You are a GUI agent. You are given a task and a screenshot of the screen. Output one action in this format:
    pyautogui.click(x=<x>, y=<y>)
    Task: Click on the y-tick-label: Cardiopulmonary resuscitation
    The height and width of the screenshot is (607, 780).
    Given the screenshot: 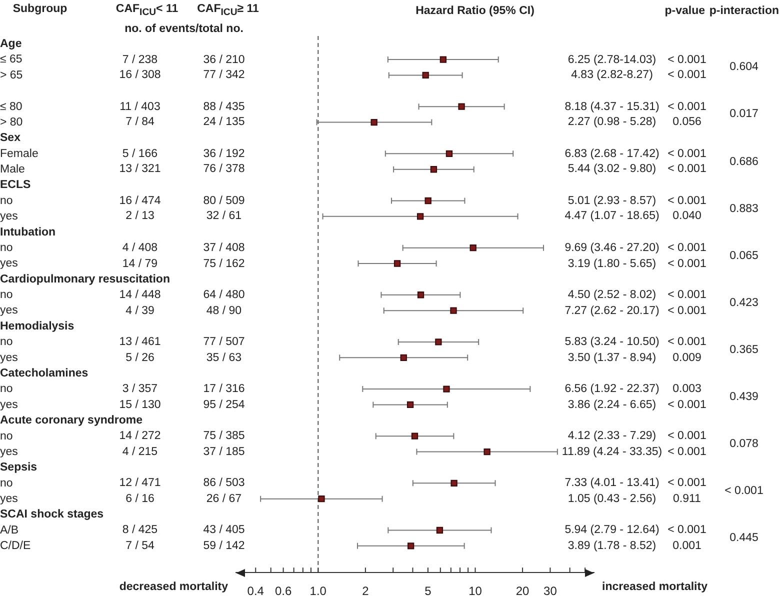 What is the action you would take?
    pyautogui.click(x=85, y=279)
    